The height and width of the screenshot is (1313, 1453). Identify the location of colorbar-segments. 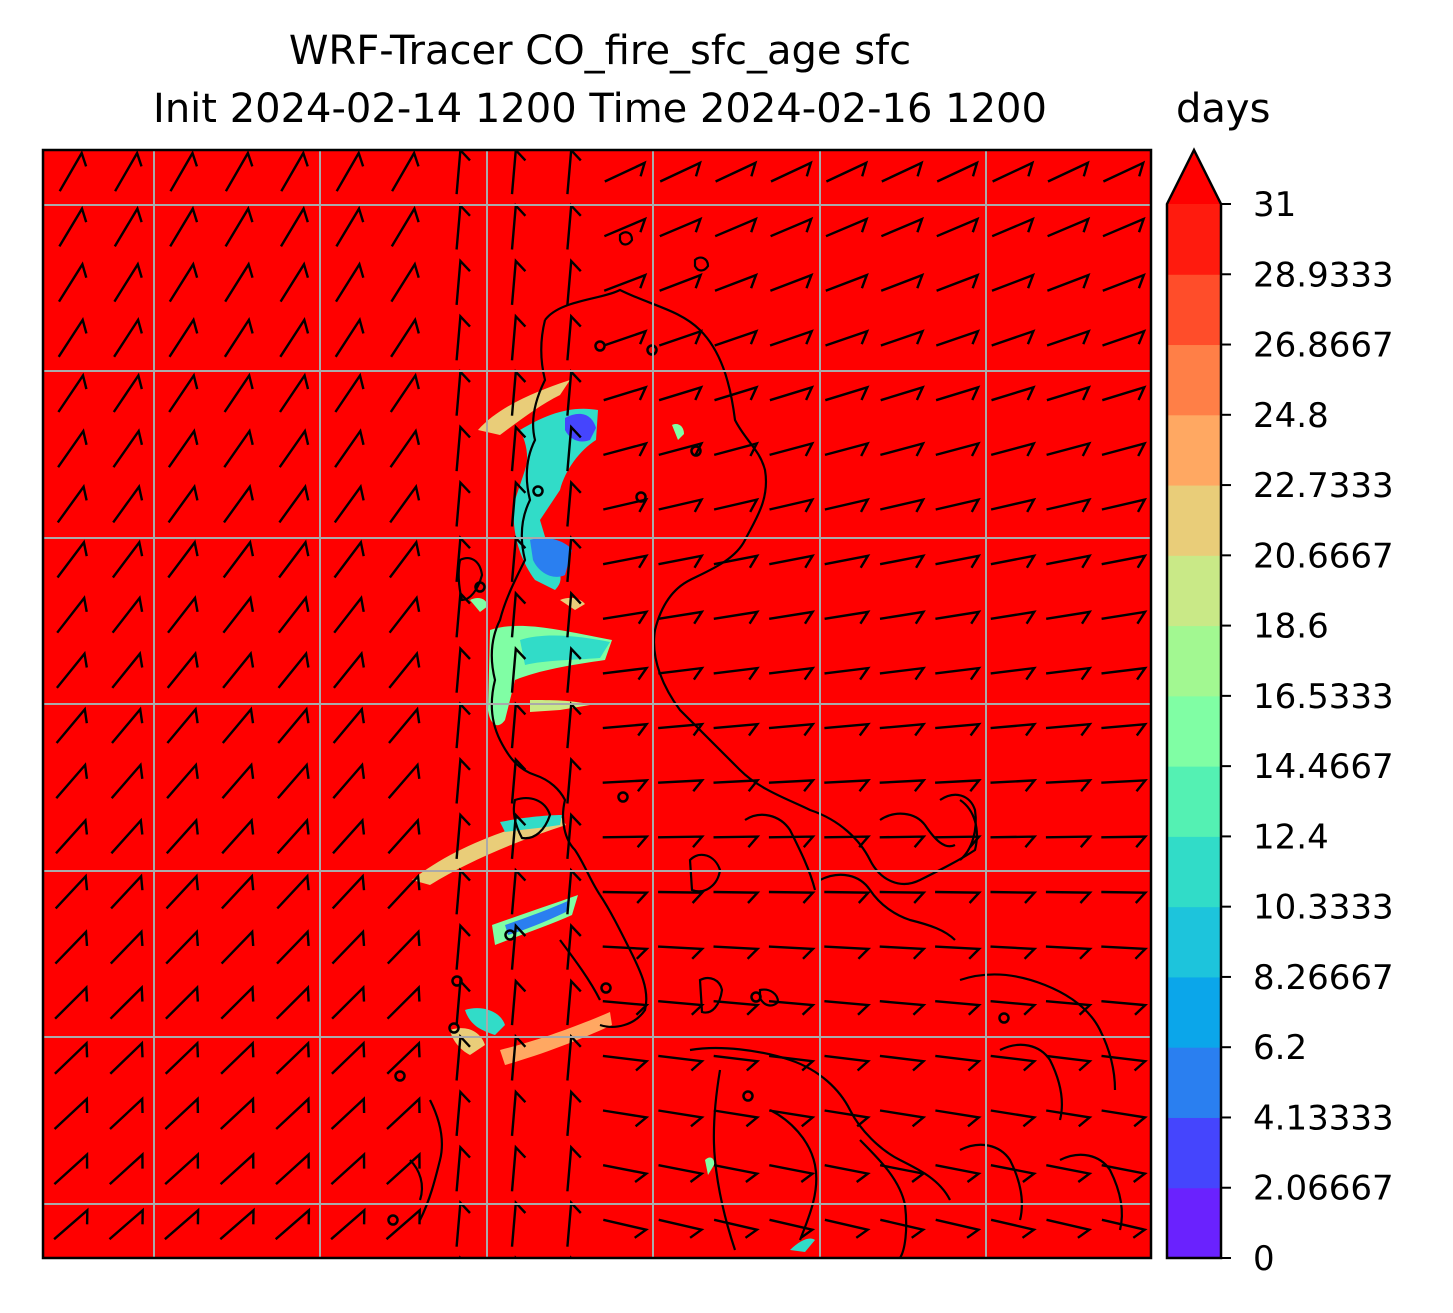
(1194, 731).